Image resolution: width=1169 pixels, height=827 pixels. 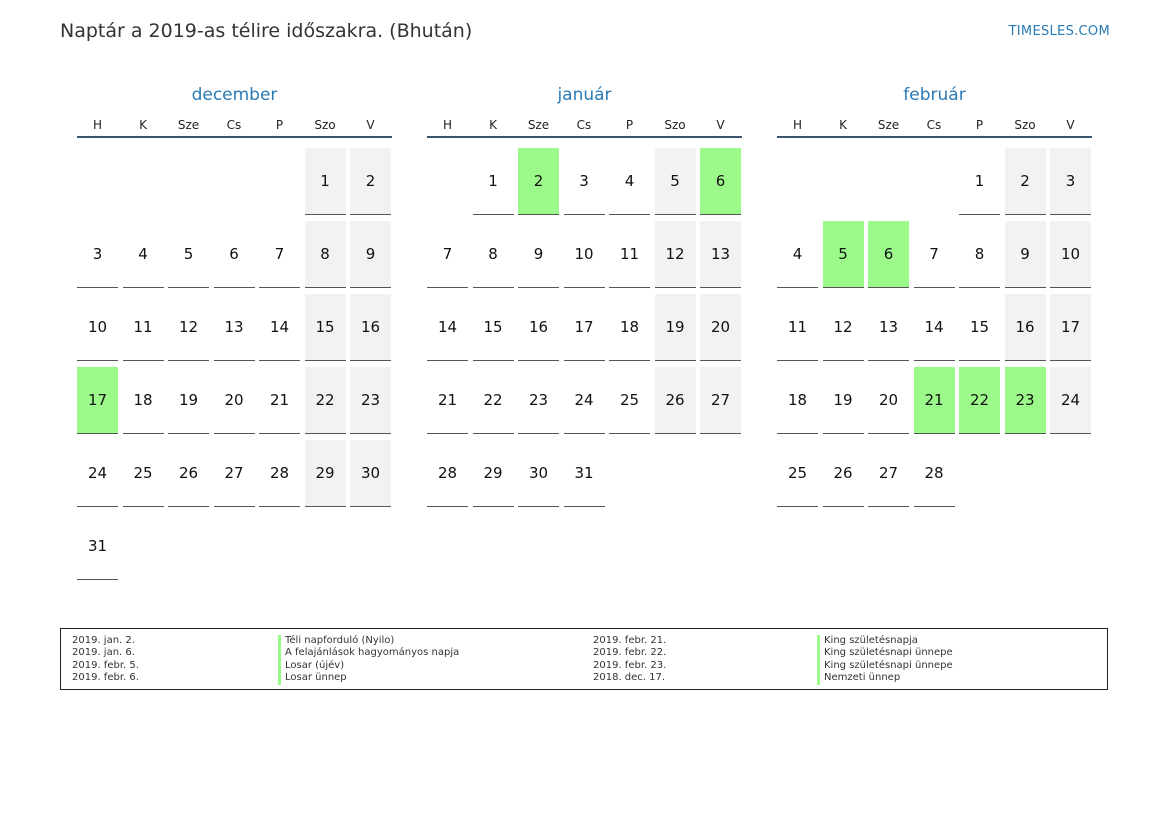 I want to click on weekday-label: P, so click(x=629, y=125).